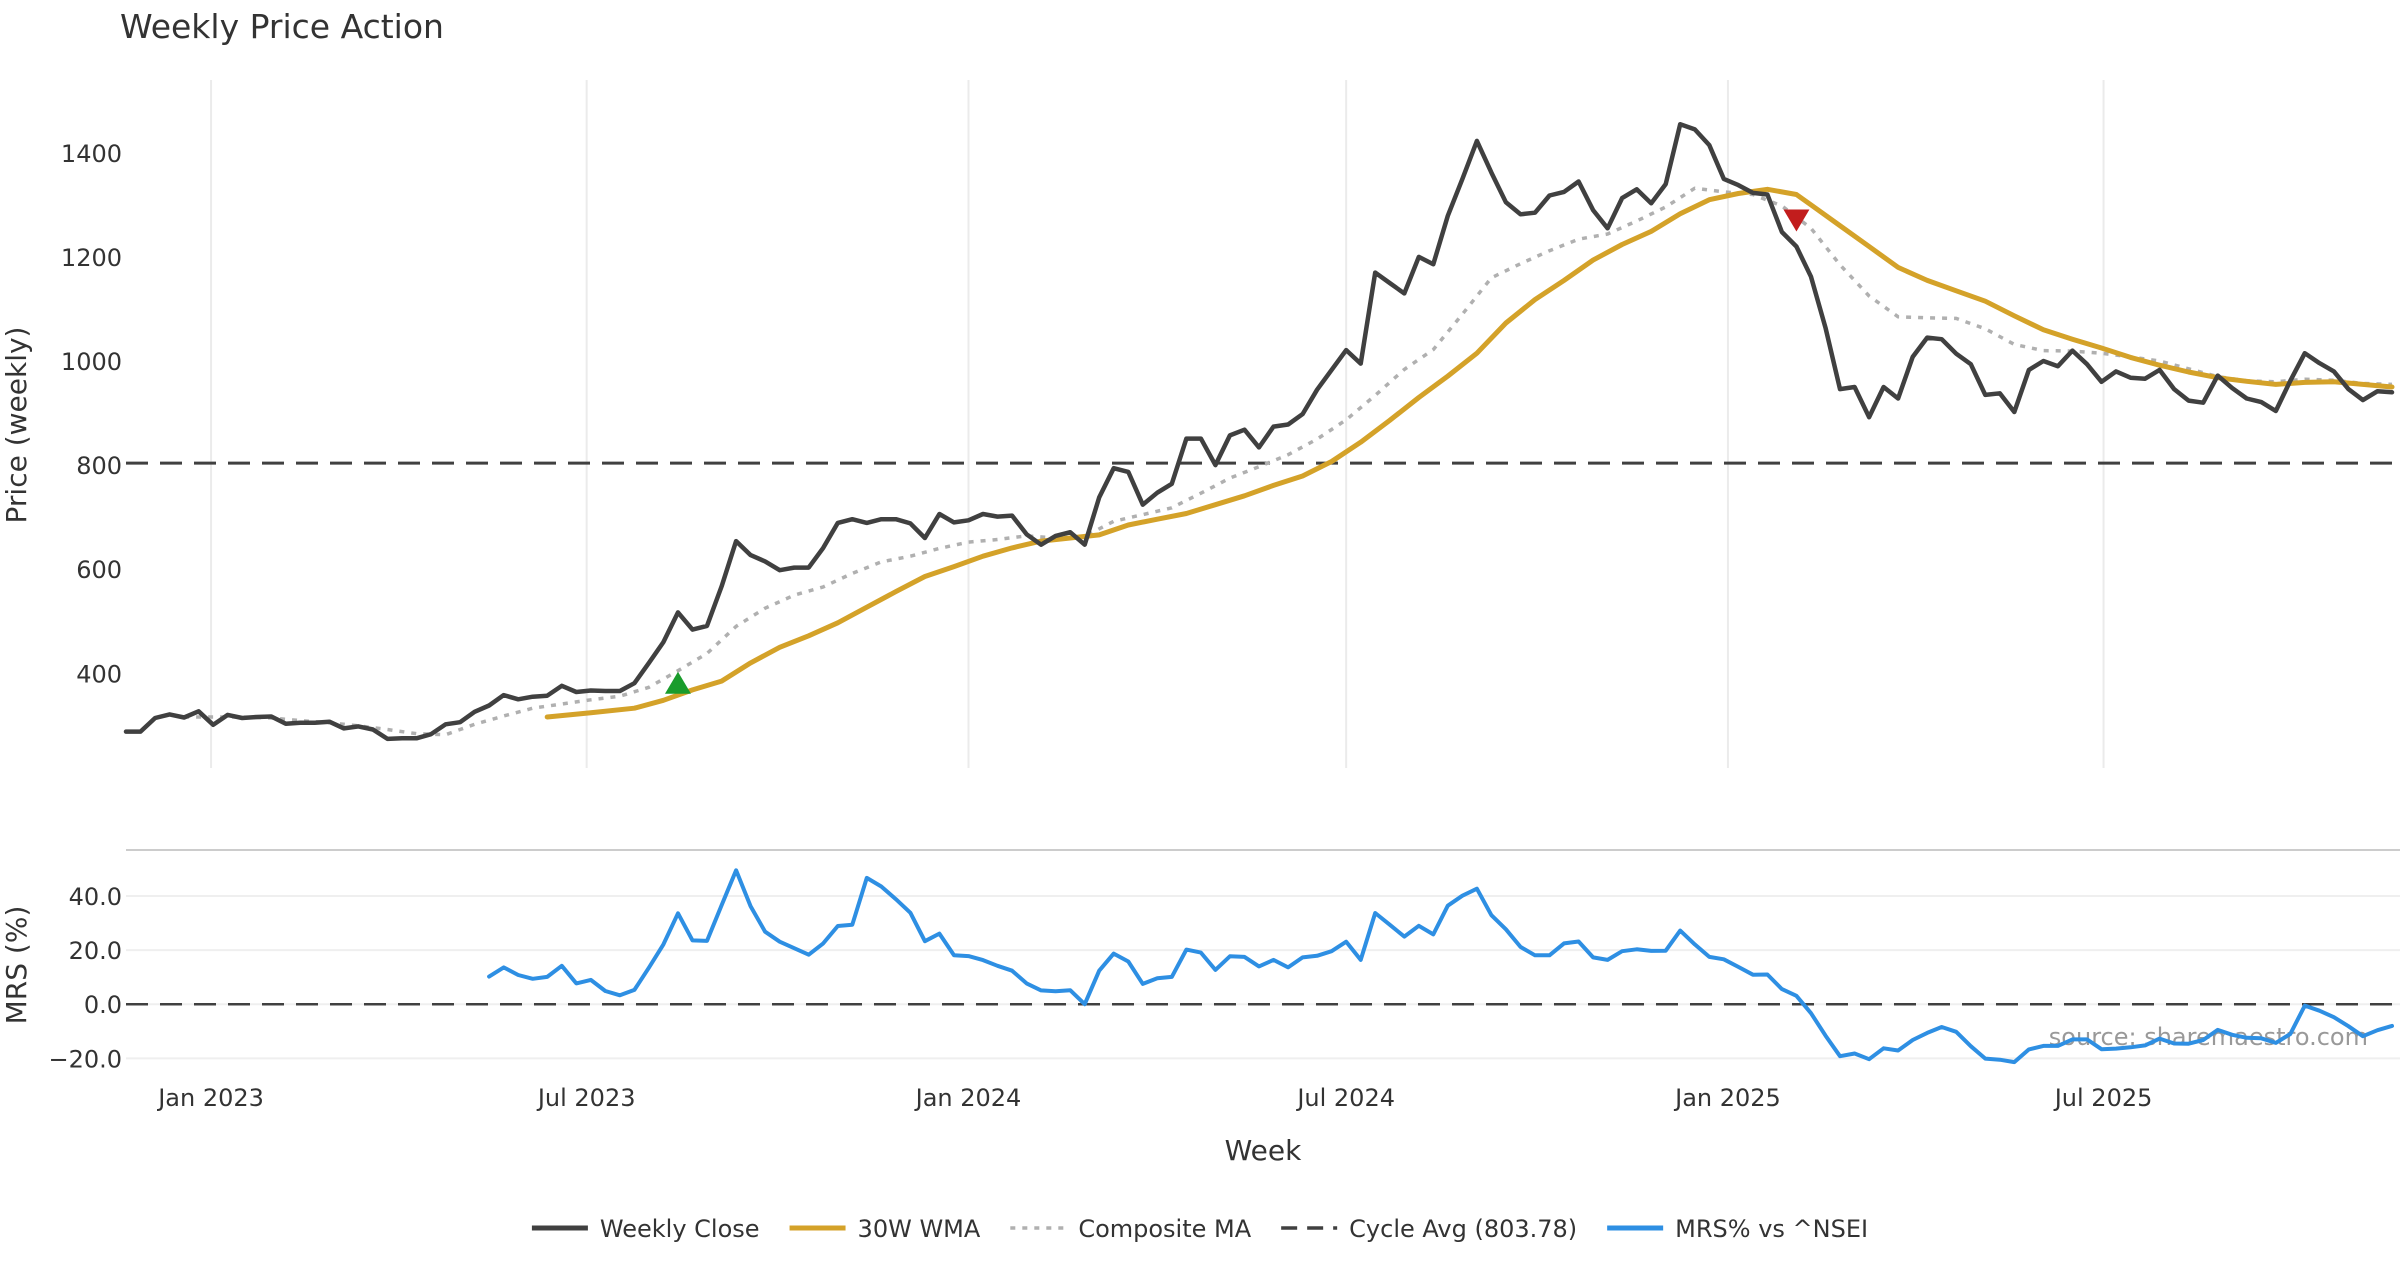 The width and height of the screenshot is (2400, 1264). Describe the element at coordinates (1263, 1150) in the screenshot. I see `x-axis-label: Week` at that location.